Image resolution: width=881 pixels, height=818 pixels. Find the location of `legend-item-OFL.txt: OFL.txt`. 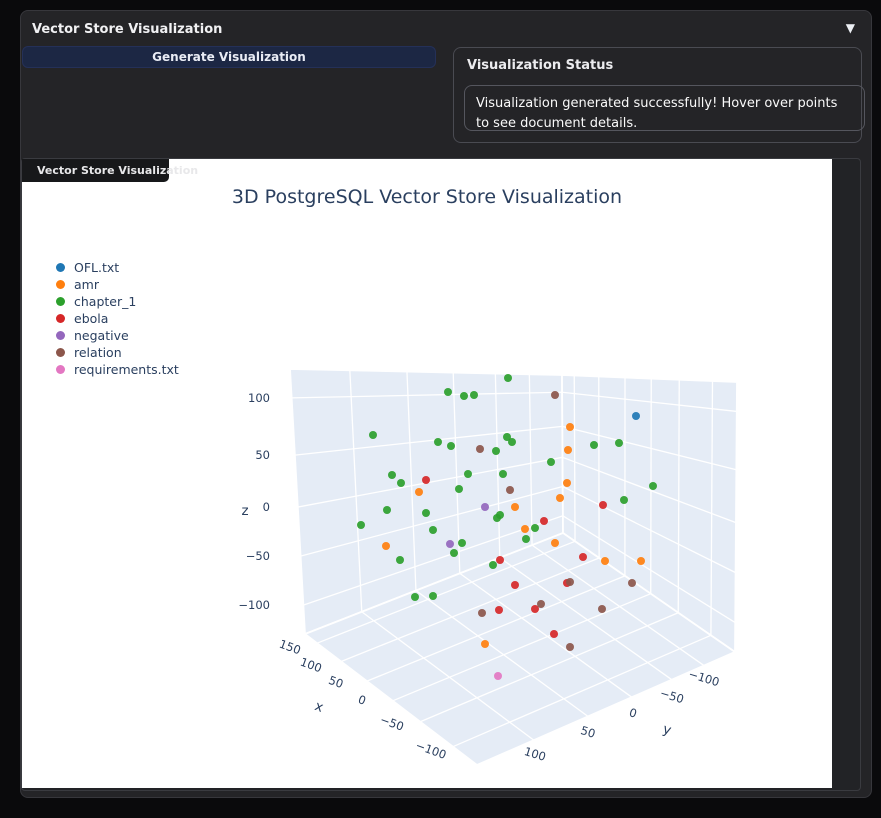

legend-item-OFL.txt: OFL.txt is located at coordinates (117, 267).